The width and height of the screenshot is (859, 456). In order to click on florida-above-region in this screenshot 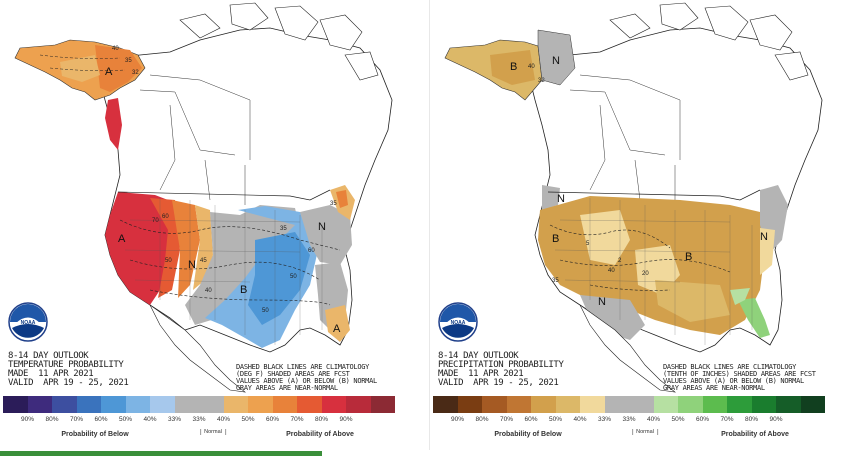, I will do `click(754, 318)`.